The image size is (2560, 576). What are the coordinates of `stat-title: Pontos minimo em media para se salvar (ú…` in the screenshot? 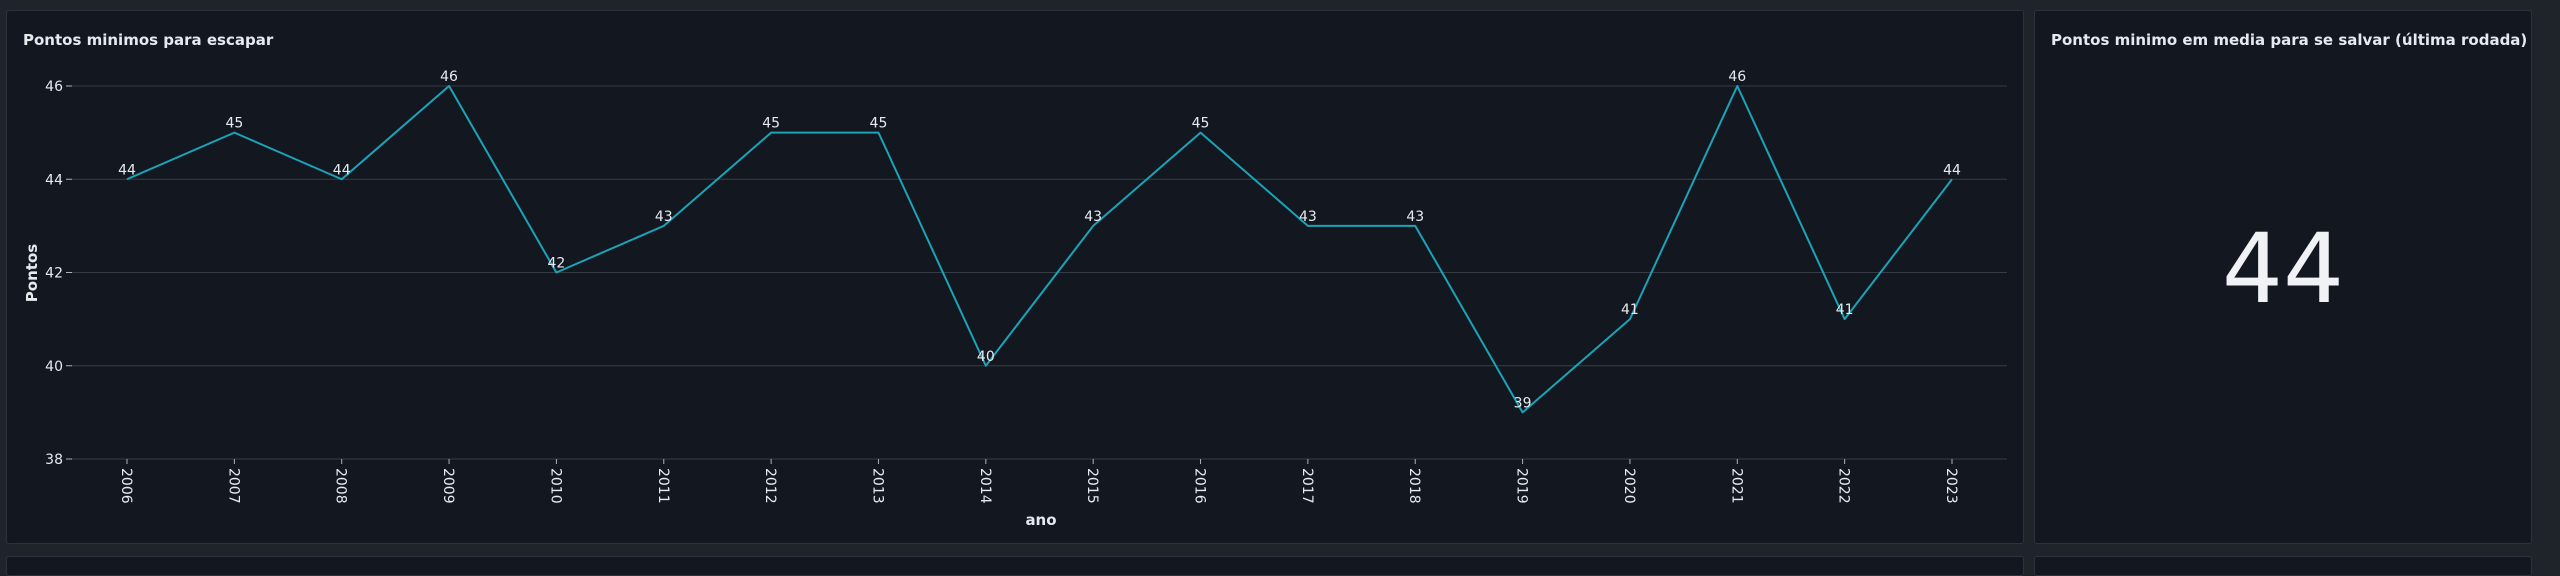 It's located at (2289, 40).